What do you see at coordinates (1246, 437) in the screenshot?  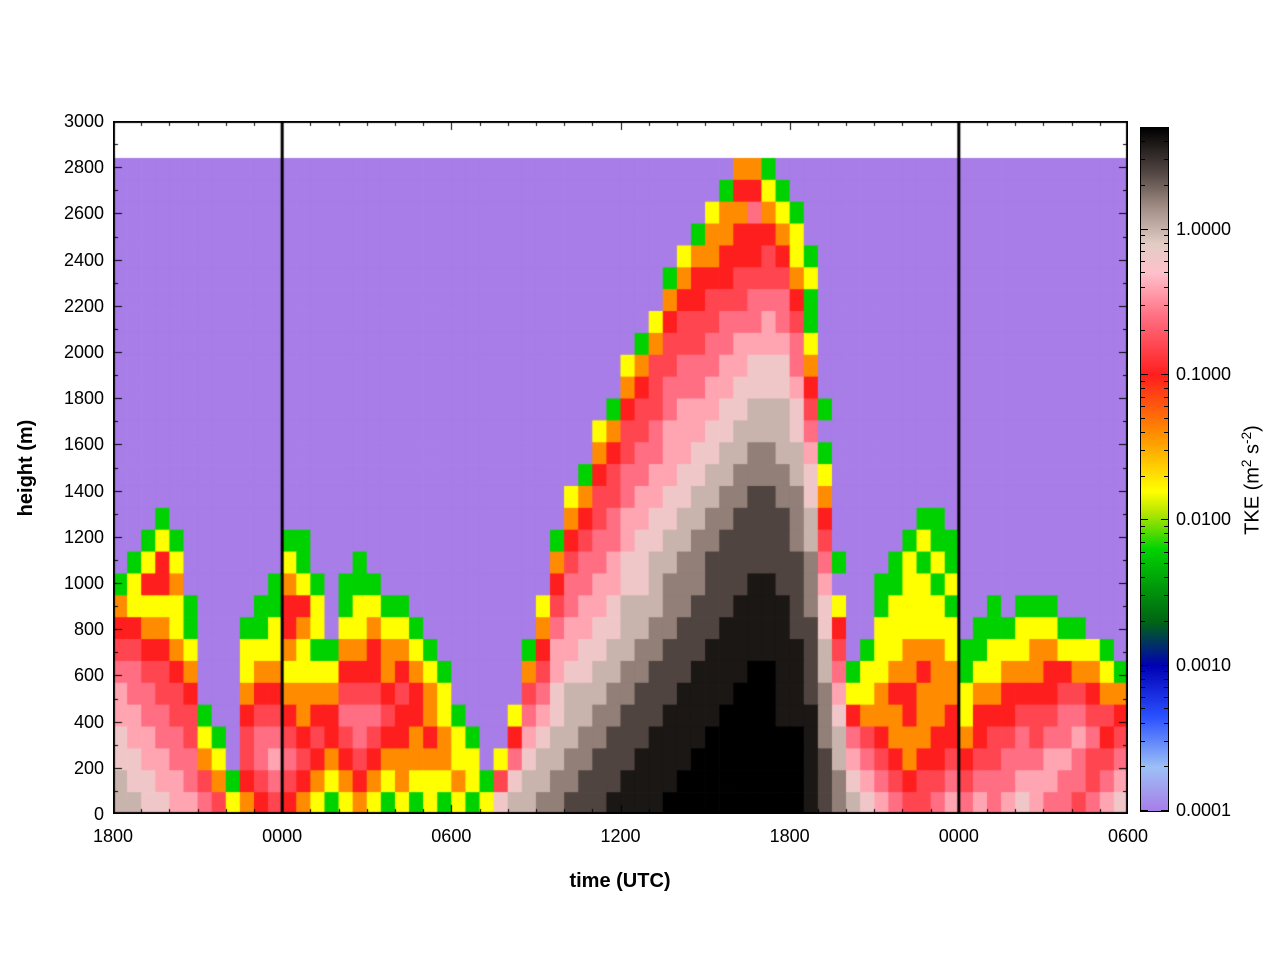 I see `colorbar-label-sup-minus2: -2` at bounding box center [1246, 437].